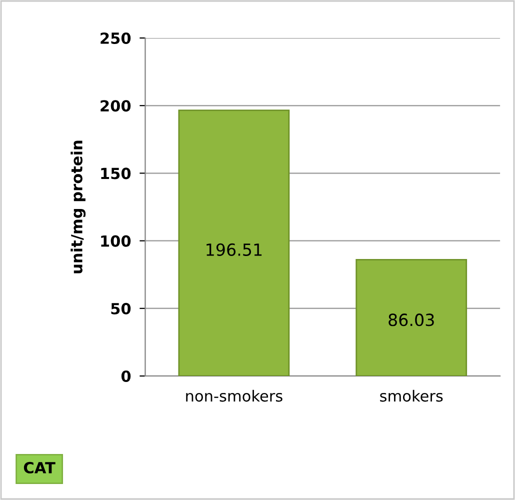 The height and width of the screenshot is (500, 515). I want to click on x-tick-label: smokers, so click(411, 396).